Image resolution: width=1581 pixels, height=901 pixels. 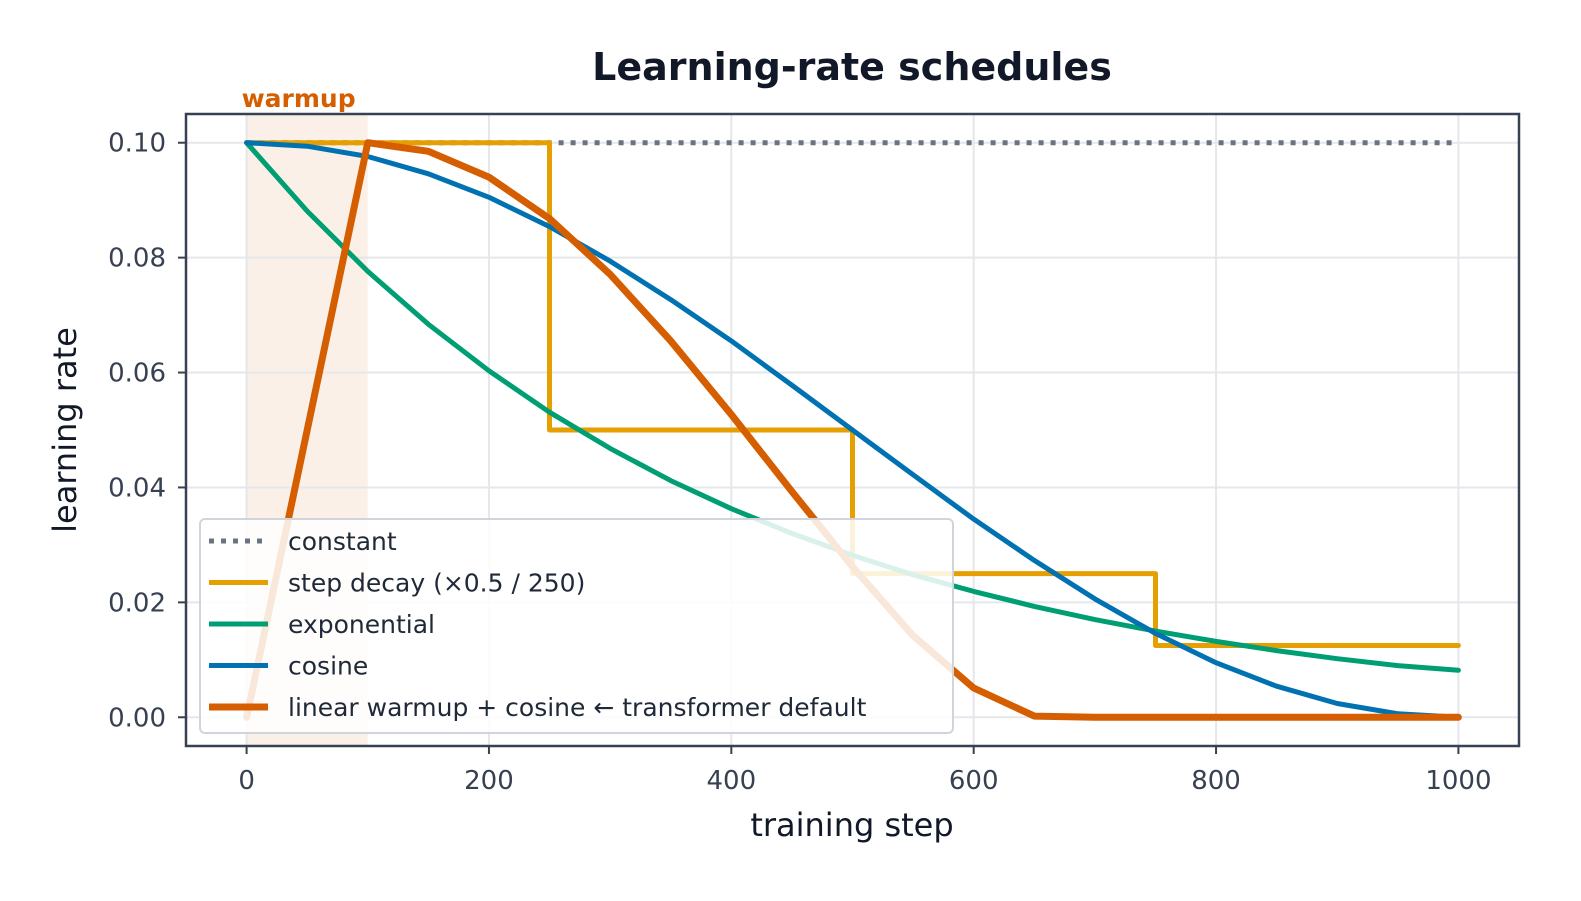 What do you see at coordinates (246, 781) in the screenshot?
I see `x-tick-label: 0` at bounding box center [246, 781].